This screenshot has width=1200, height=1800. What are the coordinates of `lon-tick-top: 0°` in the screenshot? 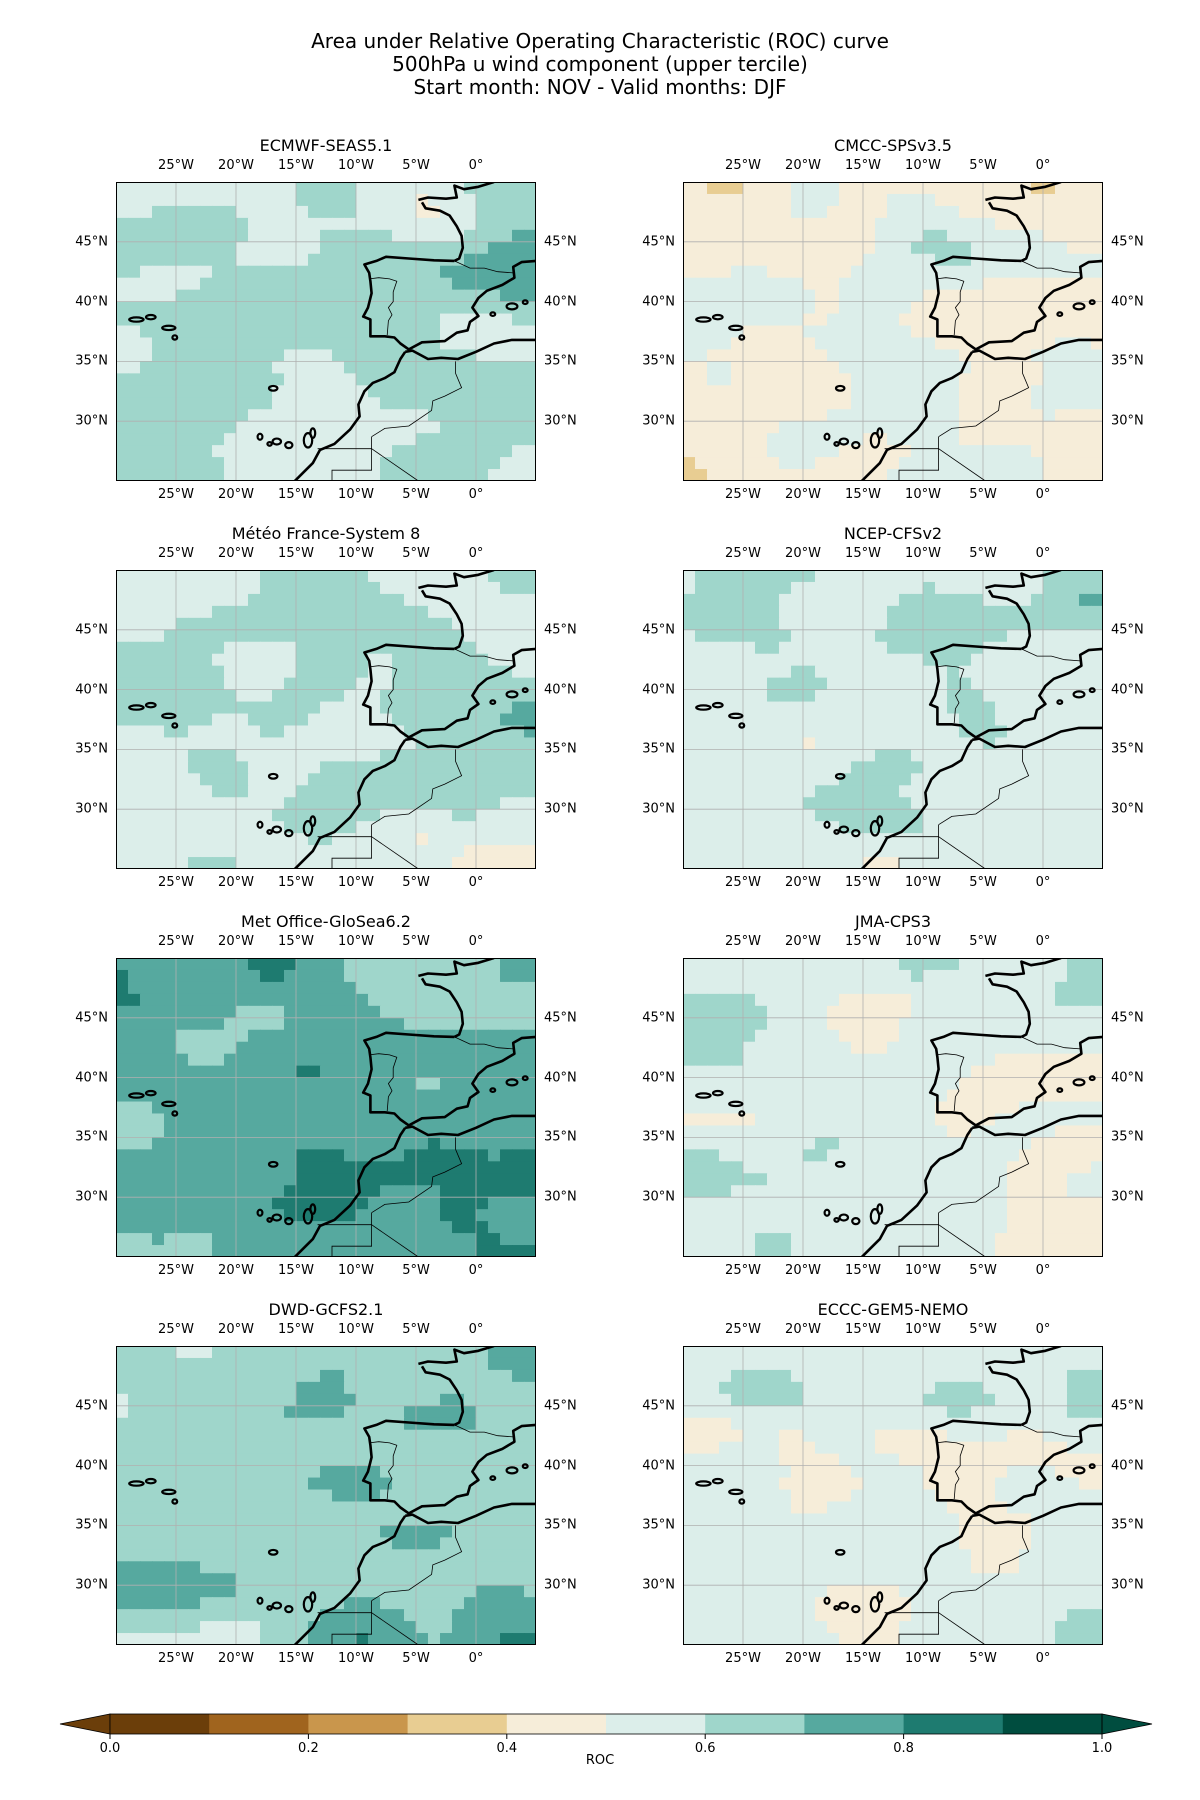 It's located at (1043, 1329).